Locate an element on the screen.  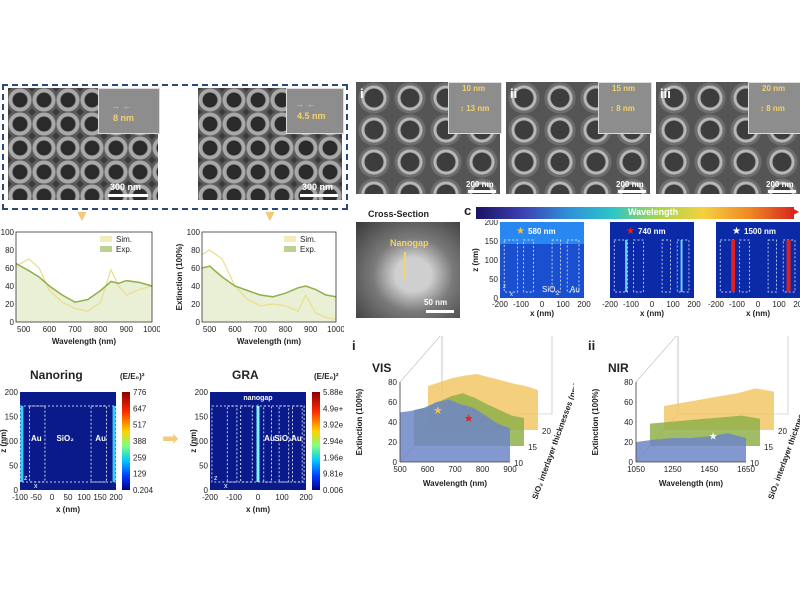
nanogap-marker is located at coordinates (405, 266).